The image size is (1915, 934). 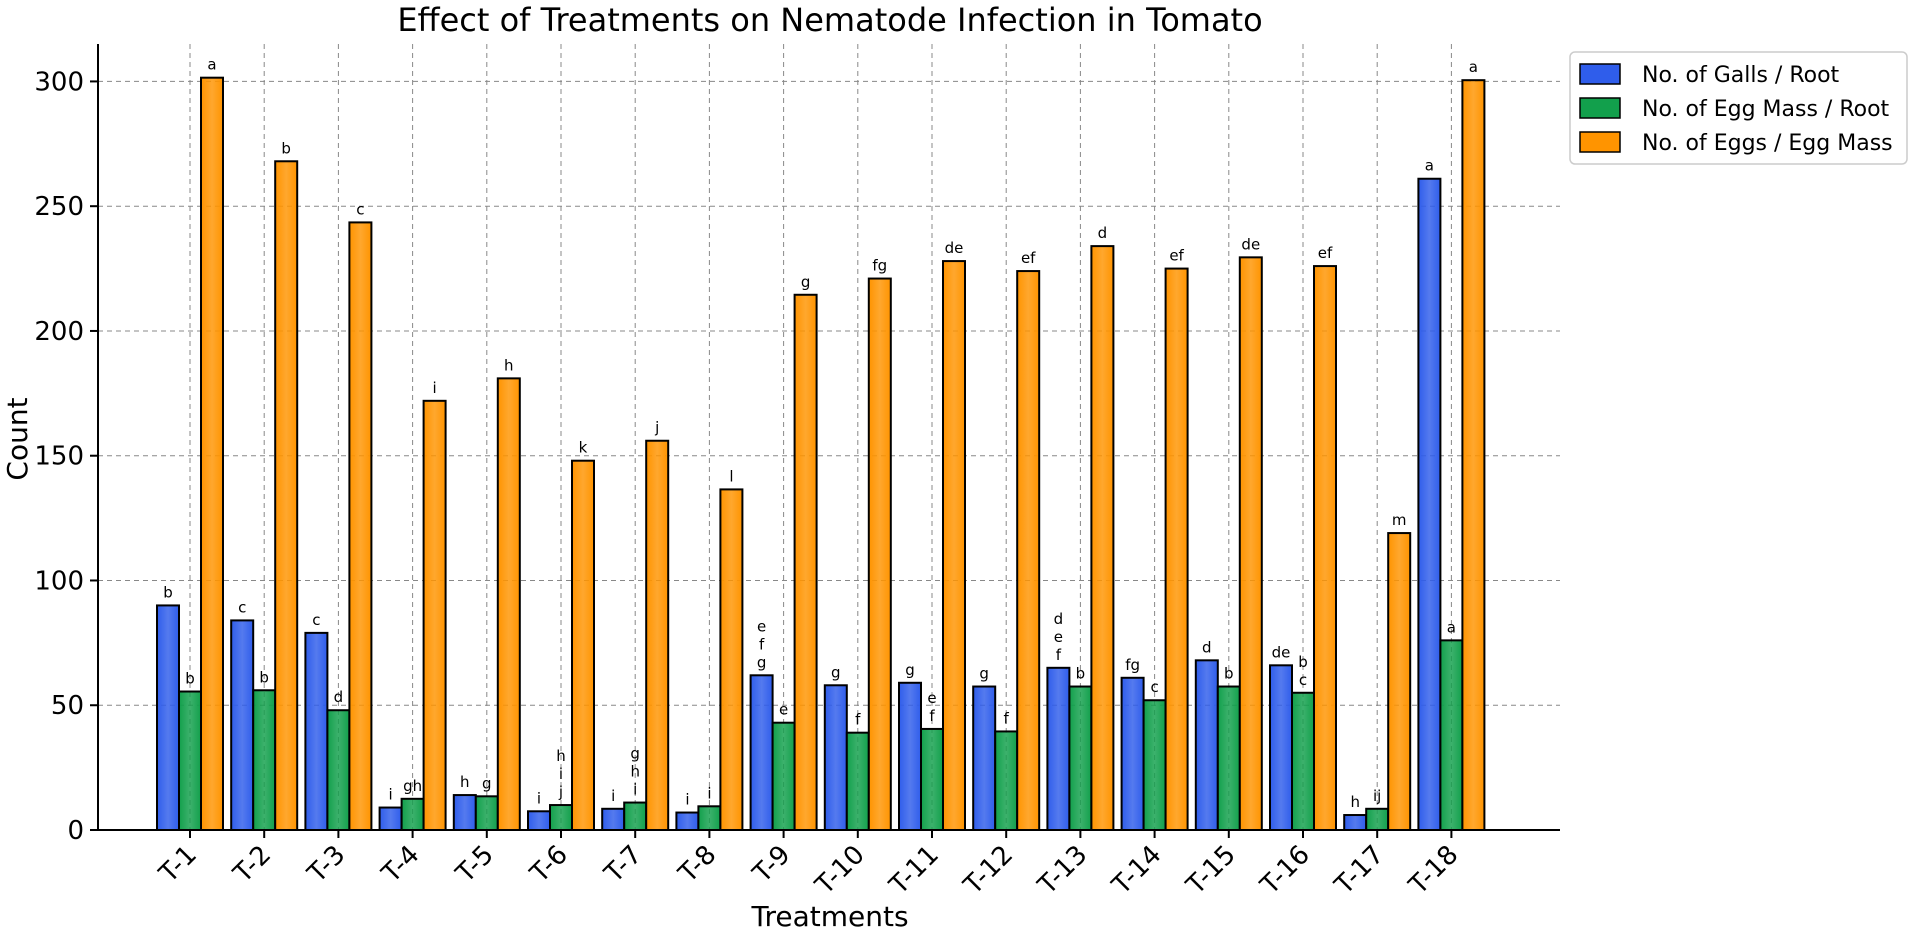 What do you see at coordinates (1433, 870) in the screenshot?
I see `x-tick-label: T-18` at bounding box center [1433, 870].